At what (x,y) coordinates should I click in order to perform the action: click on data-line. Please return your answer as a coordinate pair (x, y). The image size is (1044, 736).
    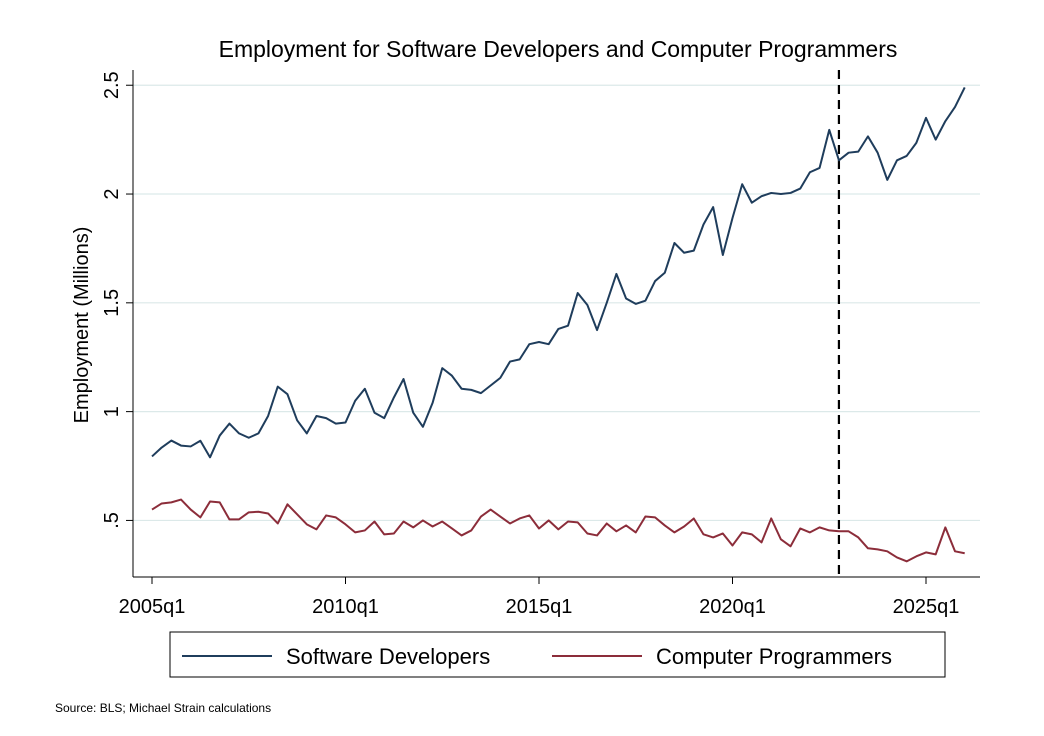
    Looking at the image, I should click on (558, 530).